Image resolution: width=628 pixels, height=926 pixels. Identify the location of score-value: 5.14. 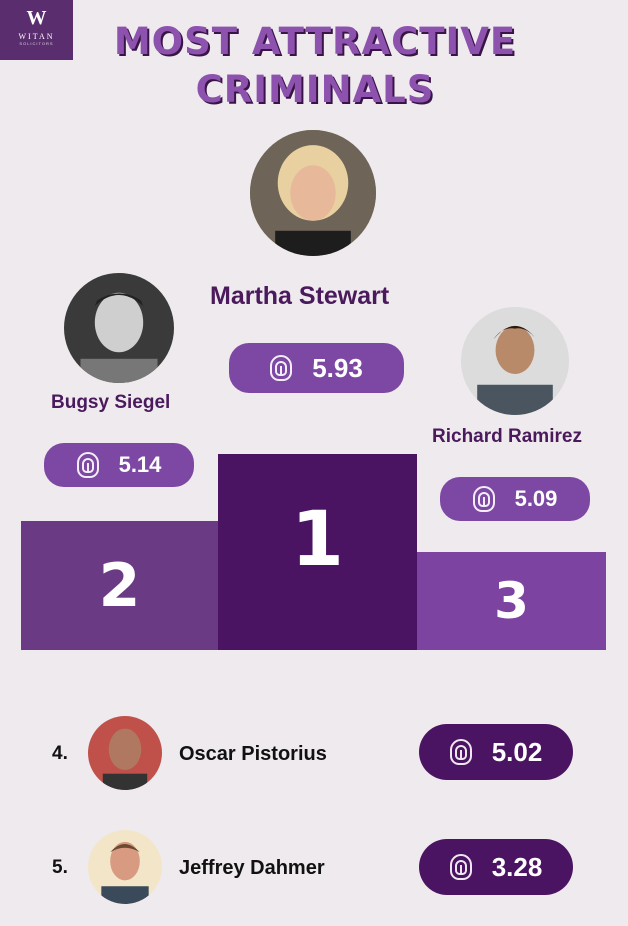
(140, 464).